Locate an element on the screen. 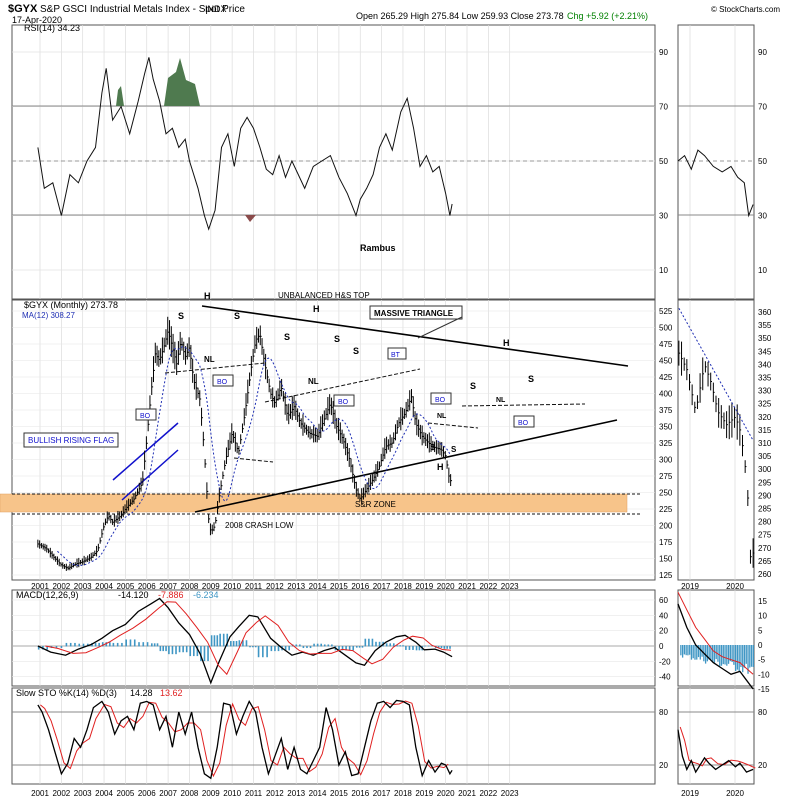 This screenshot has height=800, width=786. nl-label-1: NL is located at coordinates (209, 359).